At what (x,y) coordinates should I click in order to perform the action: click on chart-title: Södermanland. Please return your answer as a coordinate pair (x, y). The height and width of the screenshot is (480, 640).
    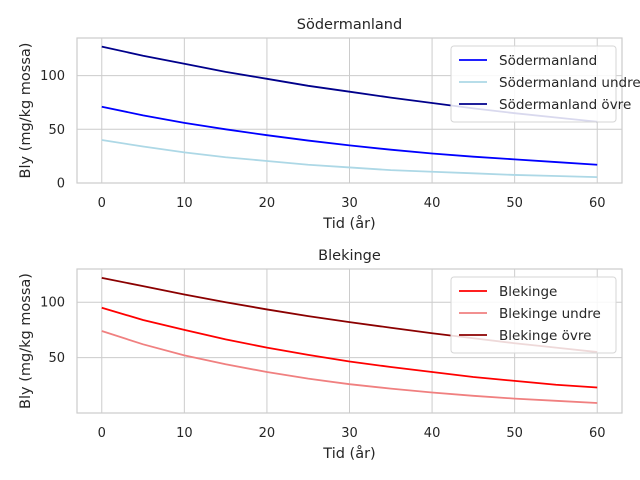
    Looking at the image, I should click on (349, 25).